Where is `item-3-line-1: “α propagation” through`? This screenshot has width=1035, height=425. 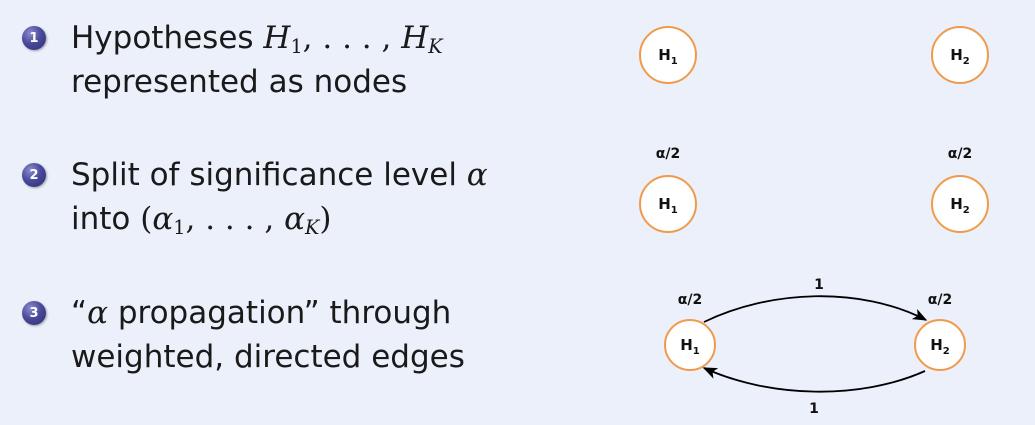
item-3-line-1: “α propagation” through is located at coordinates (261, 313).